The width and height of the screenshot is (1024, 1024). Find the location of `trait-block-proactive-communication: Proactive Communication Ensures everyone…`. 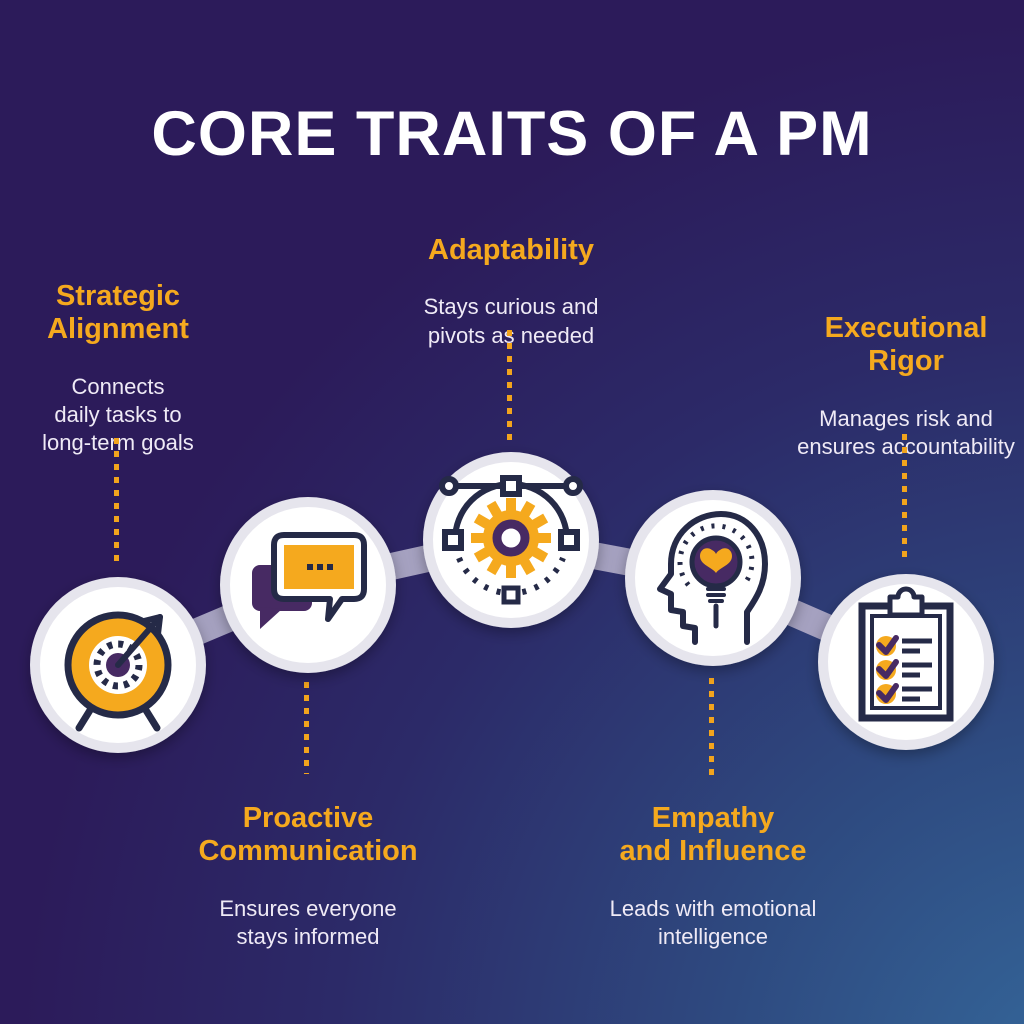

trait-block-proactive-communication: Proactive Communication Ensures everyone… is located at coordinates (308, 876).